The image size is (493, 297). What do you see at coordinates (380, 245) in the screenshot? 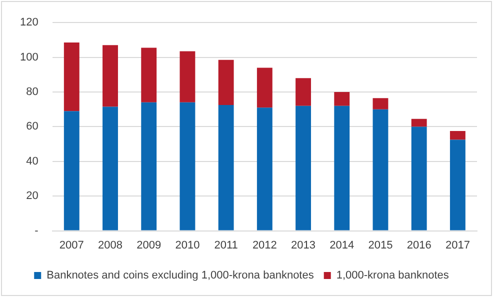
I see `x-tick-label: 2015` at bounding box center [380, 245].